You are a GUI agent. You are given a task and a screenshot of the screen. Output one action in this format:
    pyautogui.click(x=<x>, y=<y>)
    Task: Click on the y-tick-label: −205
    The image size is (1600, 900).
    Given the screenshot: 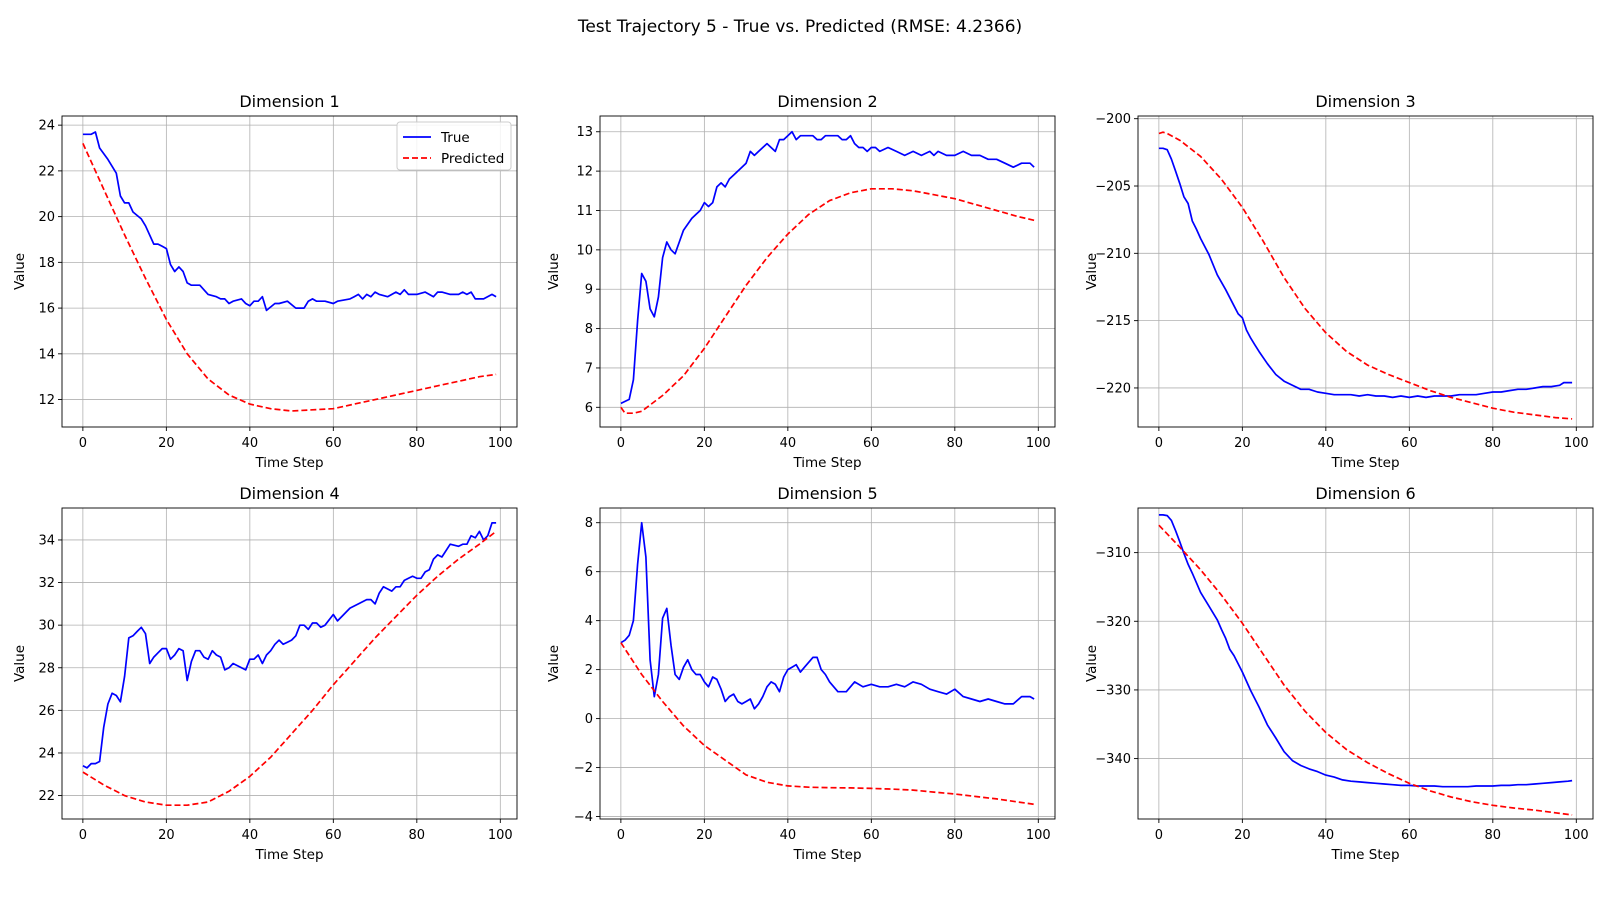 What is the action you would take?
    pyautogui.click(x=1113, y=187)
    